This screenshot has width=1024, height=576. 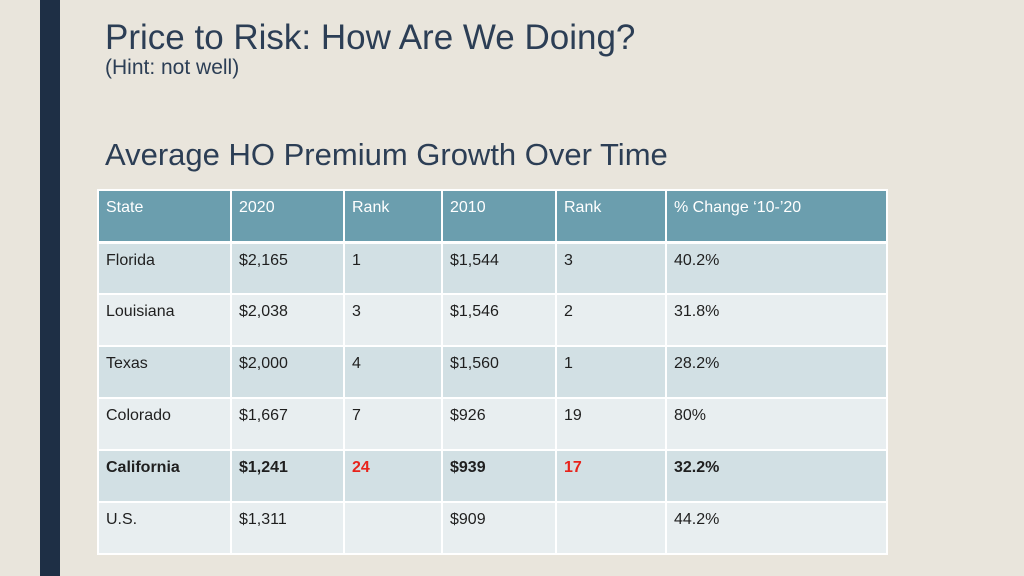 I want to click on cell-rank-2010: 17, so click(x=611, y=476).